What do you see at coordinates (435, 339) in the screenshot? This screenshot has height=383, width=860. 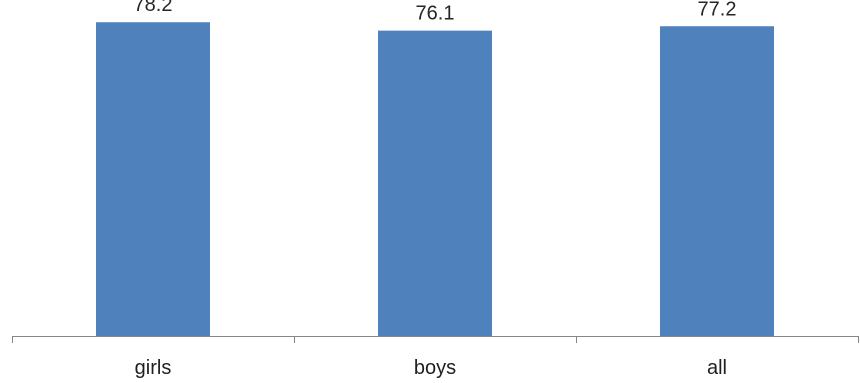 I see `x-axis-ticks` at bounding box center [435, 339].